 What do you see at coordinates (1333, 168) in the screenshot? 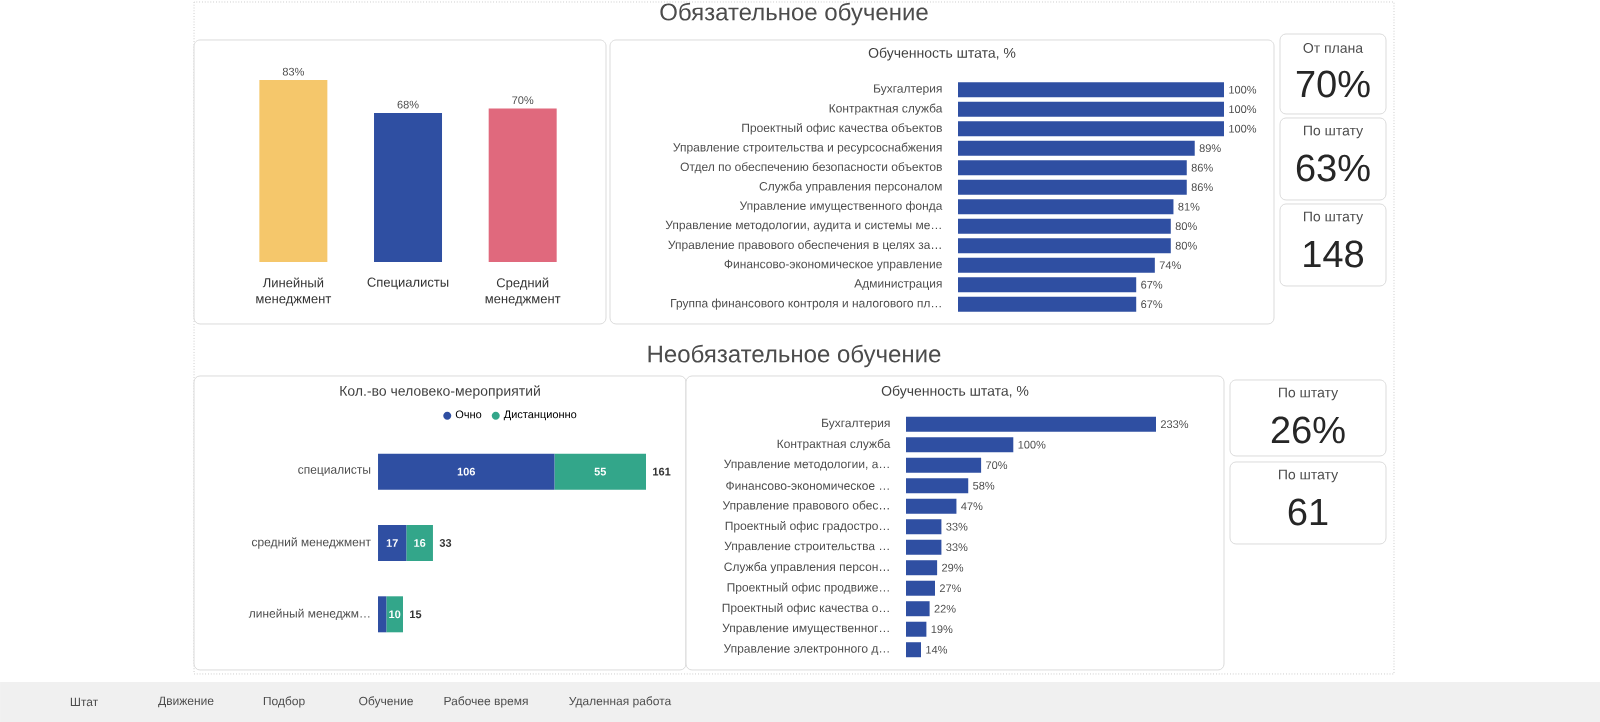
I see `text: 63%` at bounding box center [1333, 168].